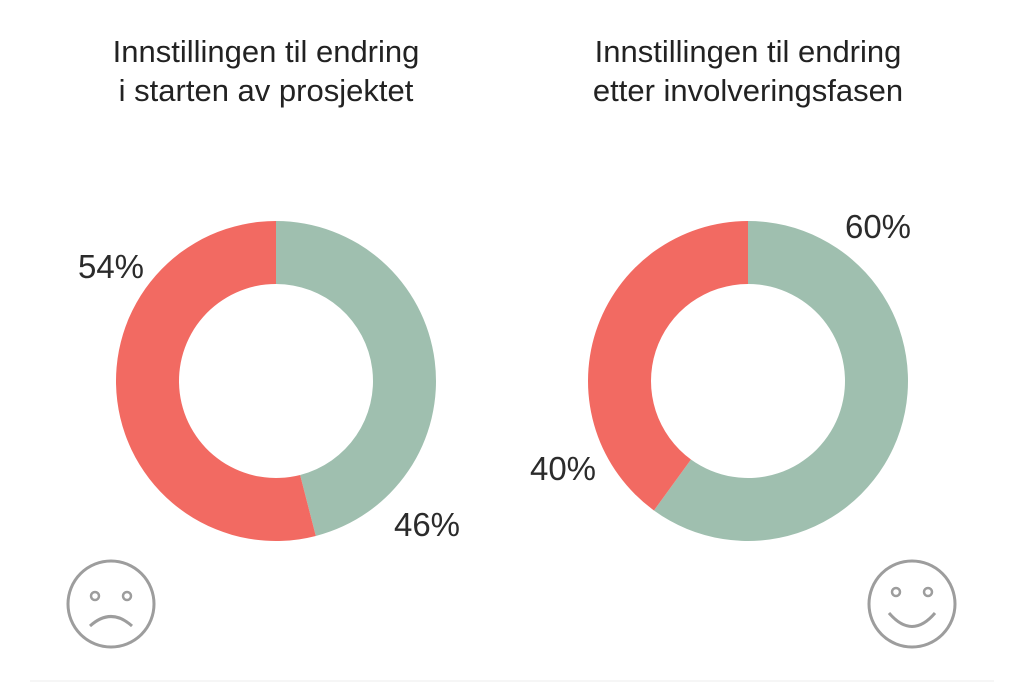  I want to click on chart-2-title-line-1: Innstillingen til endring, so click(748, 51).